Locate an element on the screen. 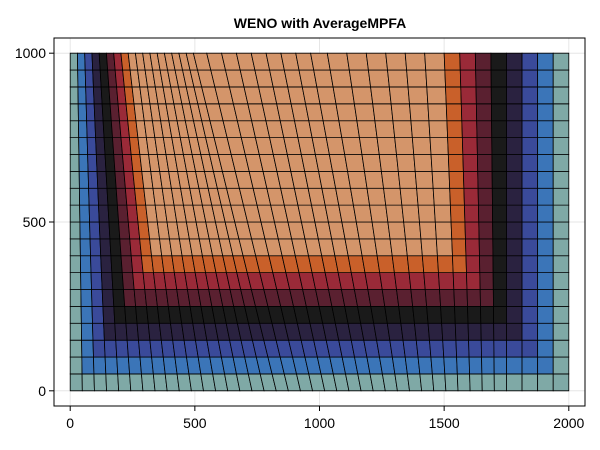  x-tick-label: 500 is located at coordinates (195, 423).